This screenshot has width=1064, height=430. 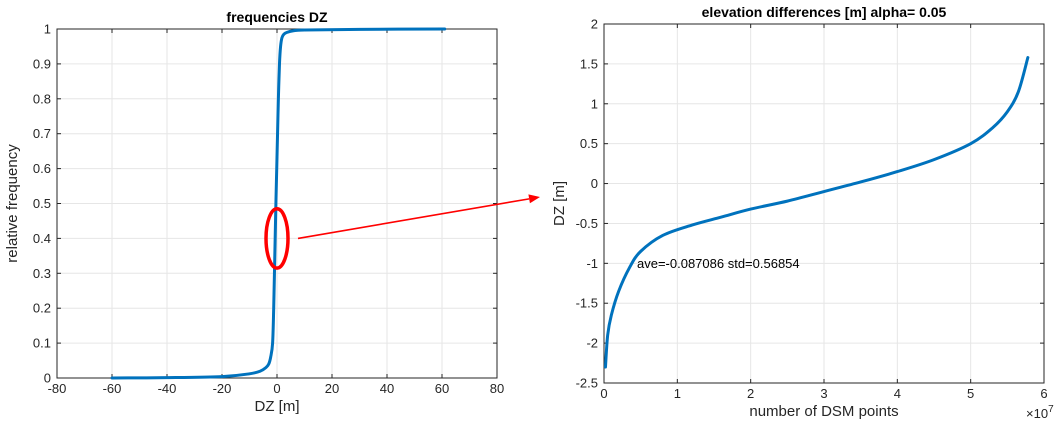 I want to click on y-tick-label: 0.3, so click(x=42, y=273).